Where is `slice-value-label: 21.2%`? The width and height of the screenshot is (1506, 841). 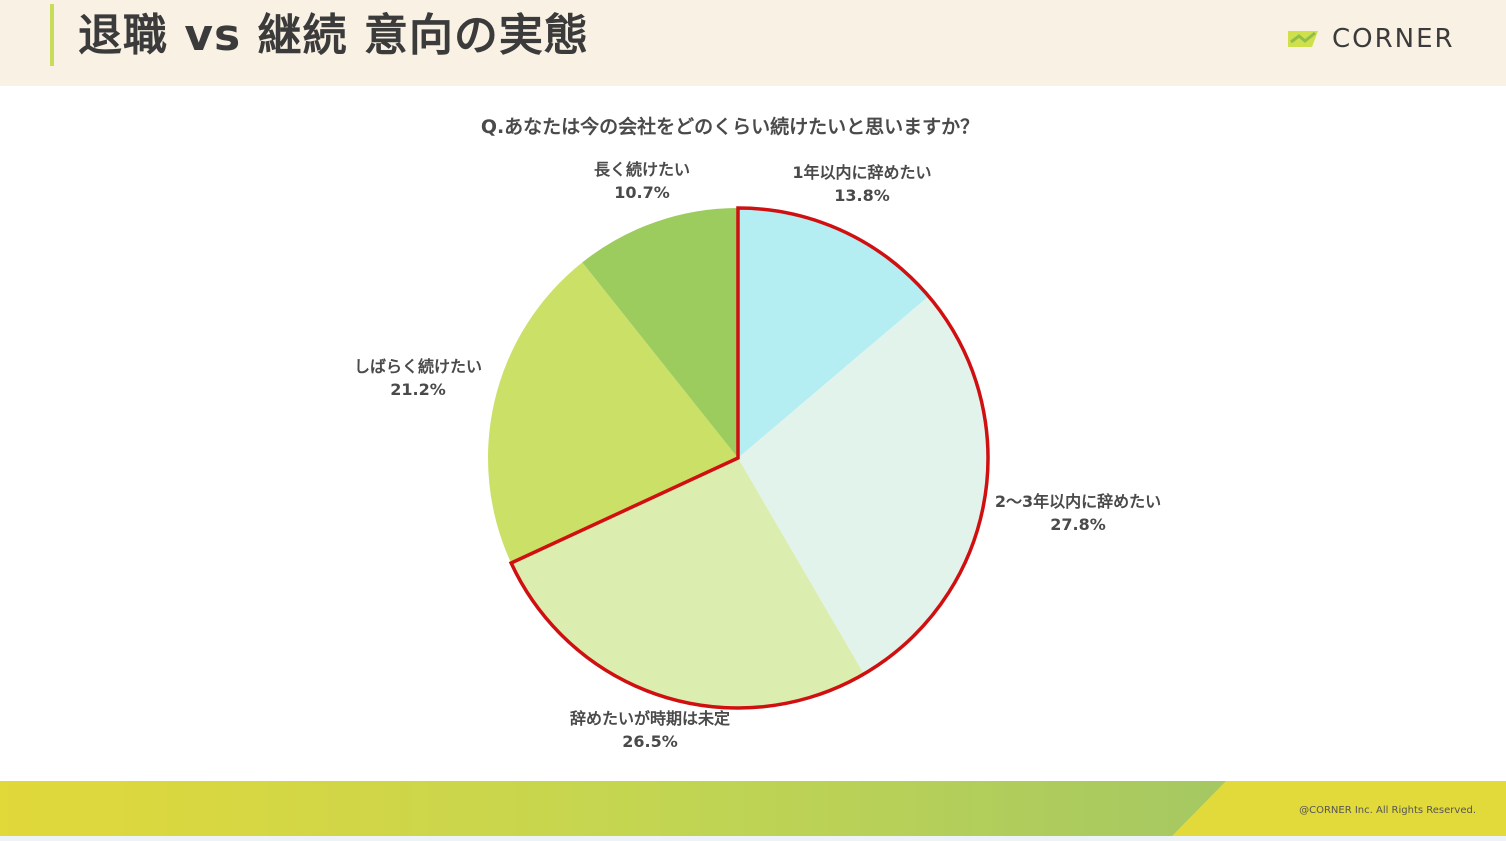 slice-value-label: 21.2% is located at coordinates (418, 389).